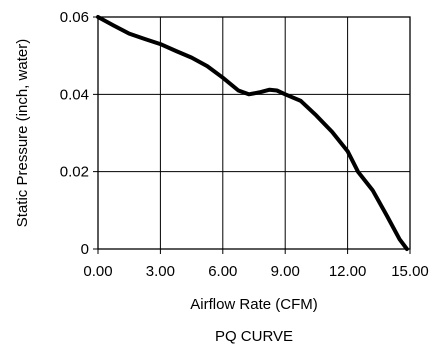  I want to click on x-tick-label: 0.00, so click(97, 271).